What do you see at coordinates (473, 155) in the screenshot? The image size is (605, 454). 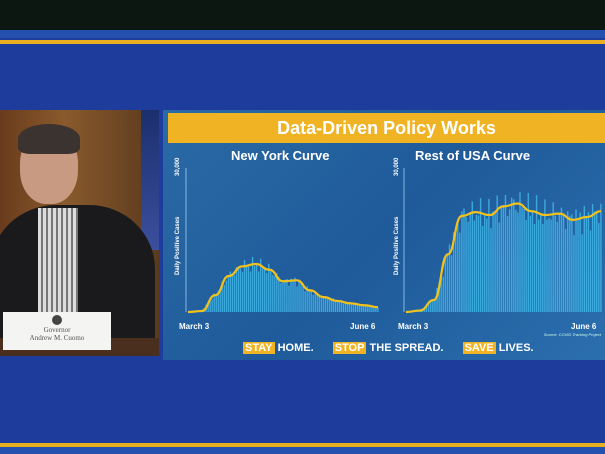 I see `usa-chart-title: Rest of USA Curve` at bounding box center [473, 155].